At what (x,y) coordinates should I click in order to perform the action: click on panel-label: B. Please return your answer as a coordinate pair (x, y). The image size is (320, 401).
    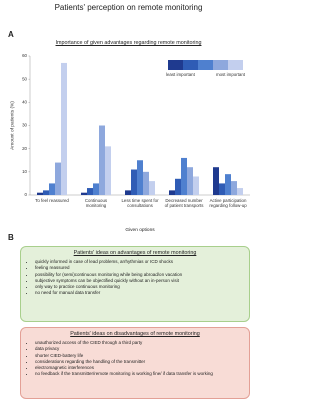
    Looking at the image, I should click on (11, 237).